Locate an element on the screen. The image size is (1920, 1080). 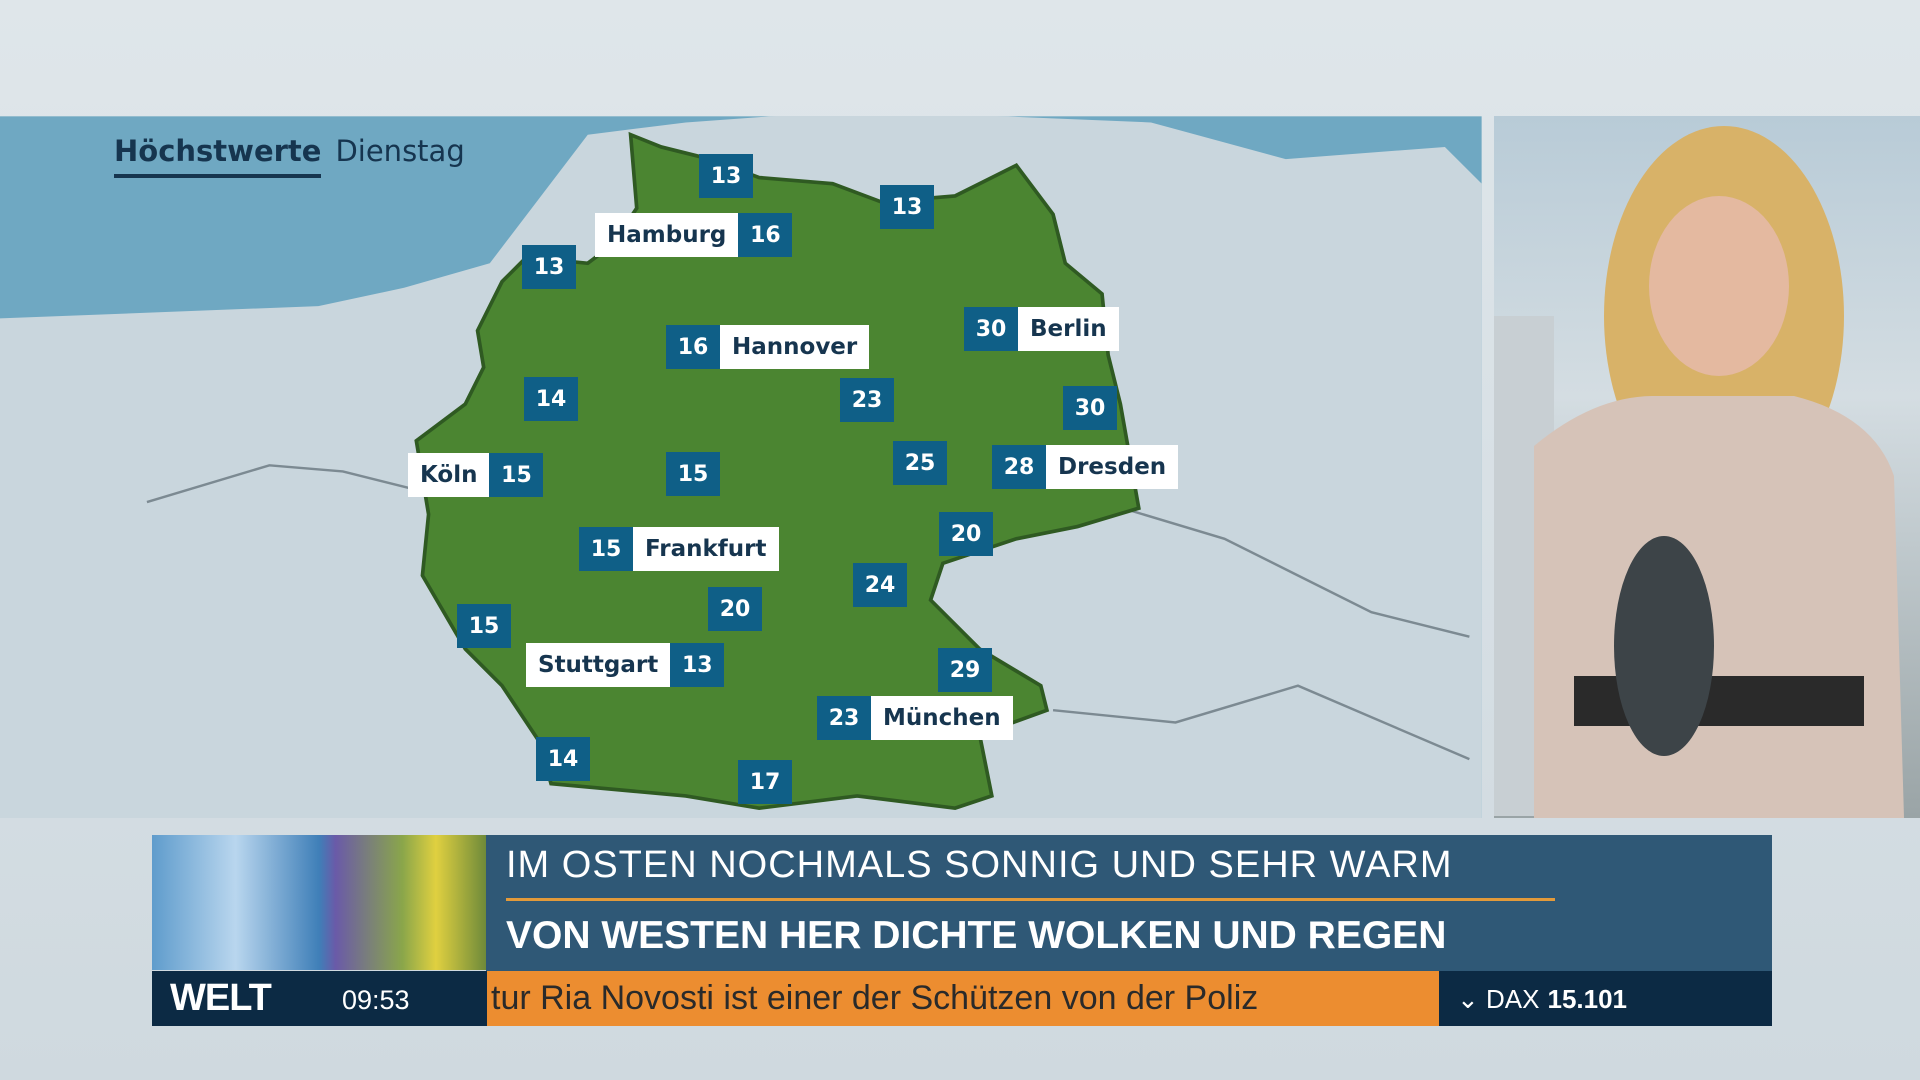
temp-marker: 23 München is located at coordinates (915, 718).